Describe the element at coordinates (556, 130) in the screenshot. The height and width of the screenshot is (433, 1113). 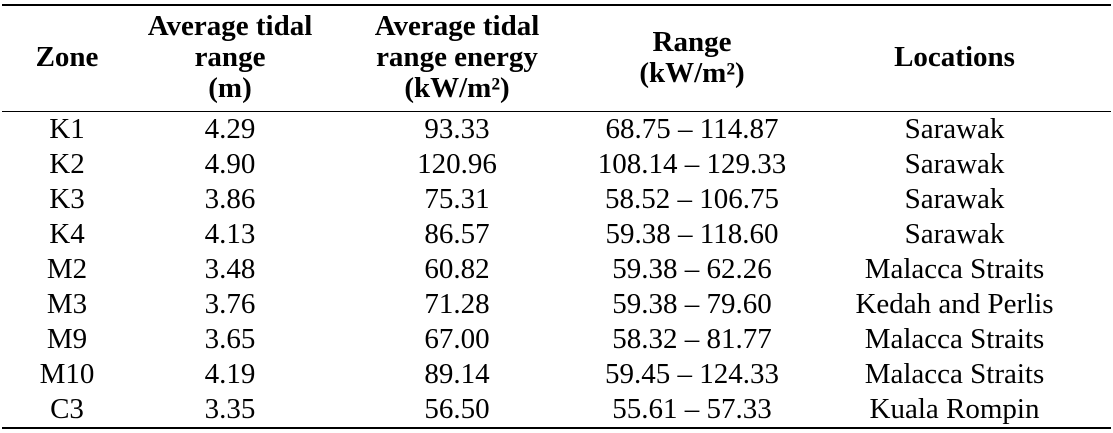
I see `table-row: K1 4.29 93.33 68.75 – 114.87 Sarawak` at that location.